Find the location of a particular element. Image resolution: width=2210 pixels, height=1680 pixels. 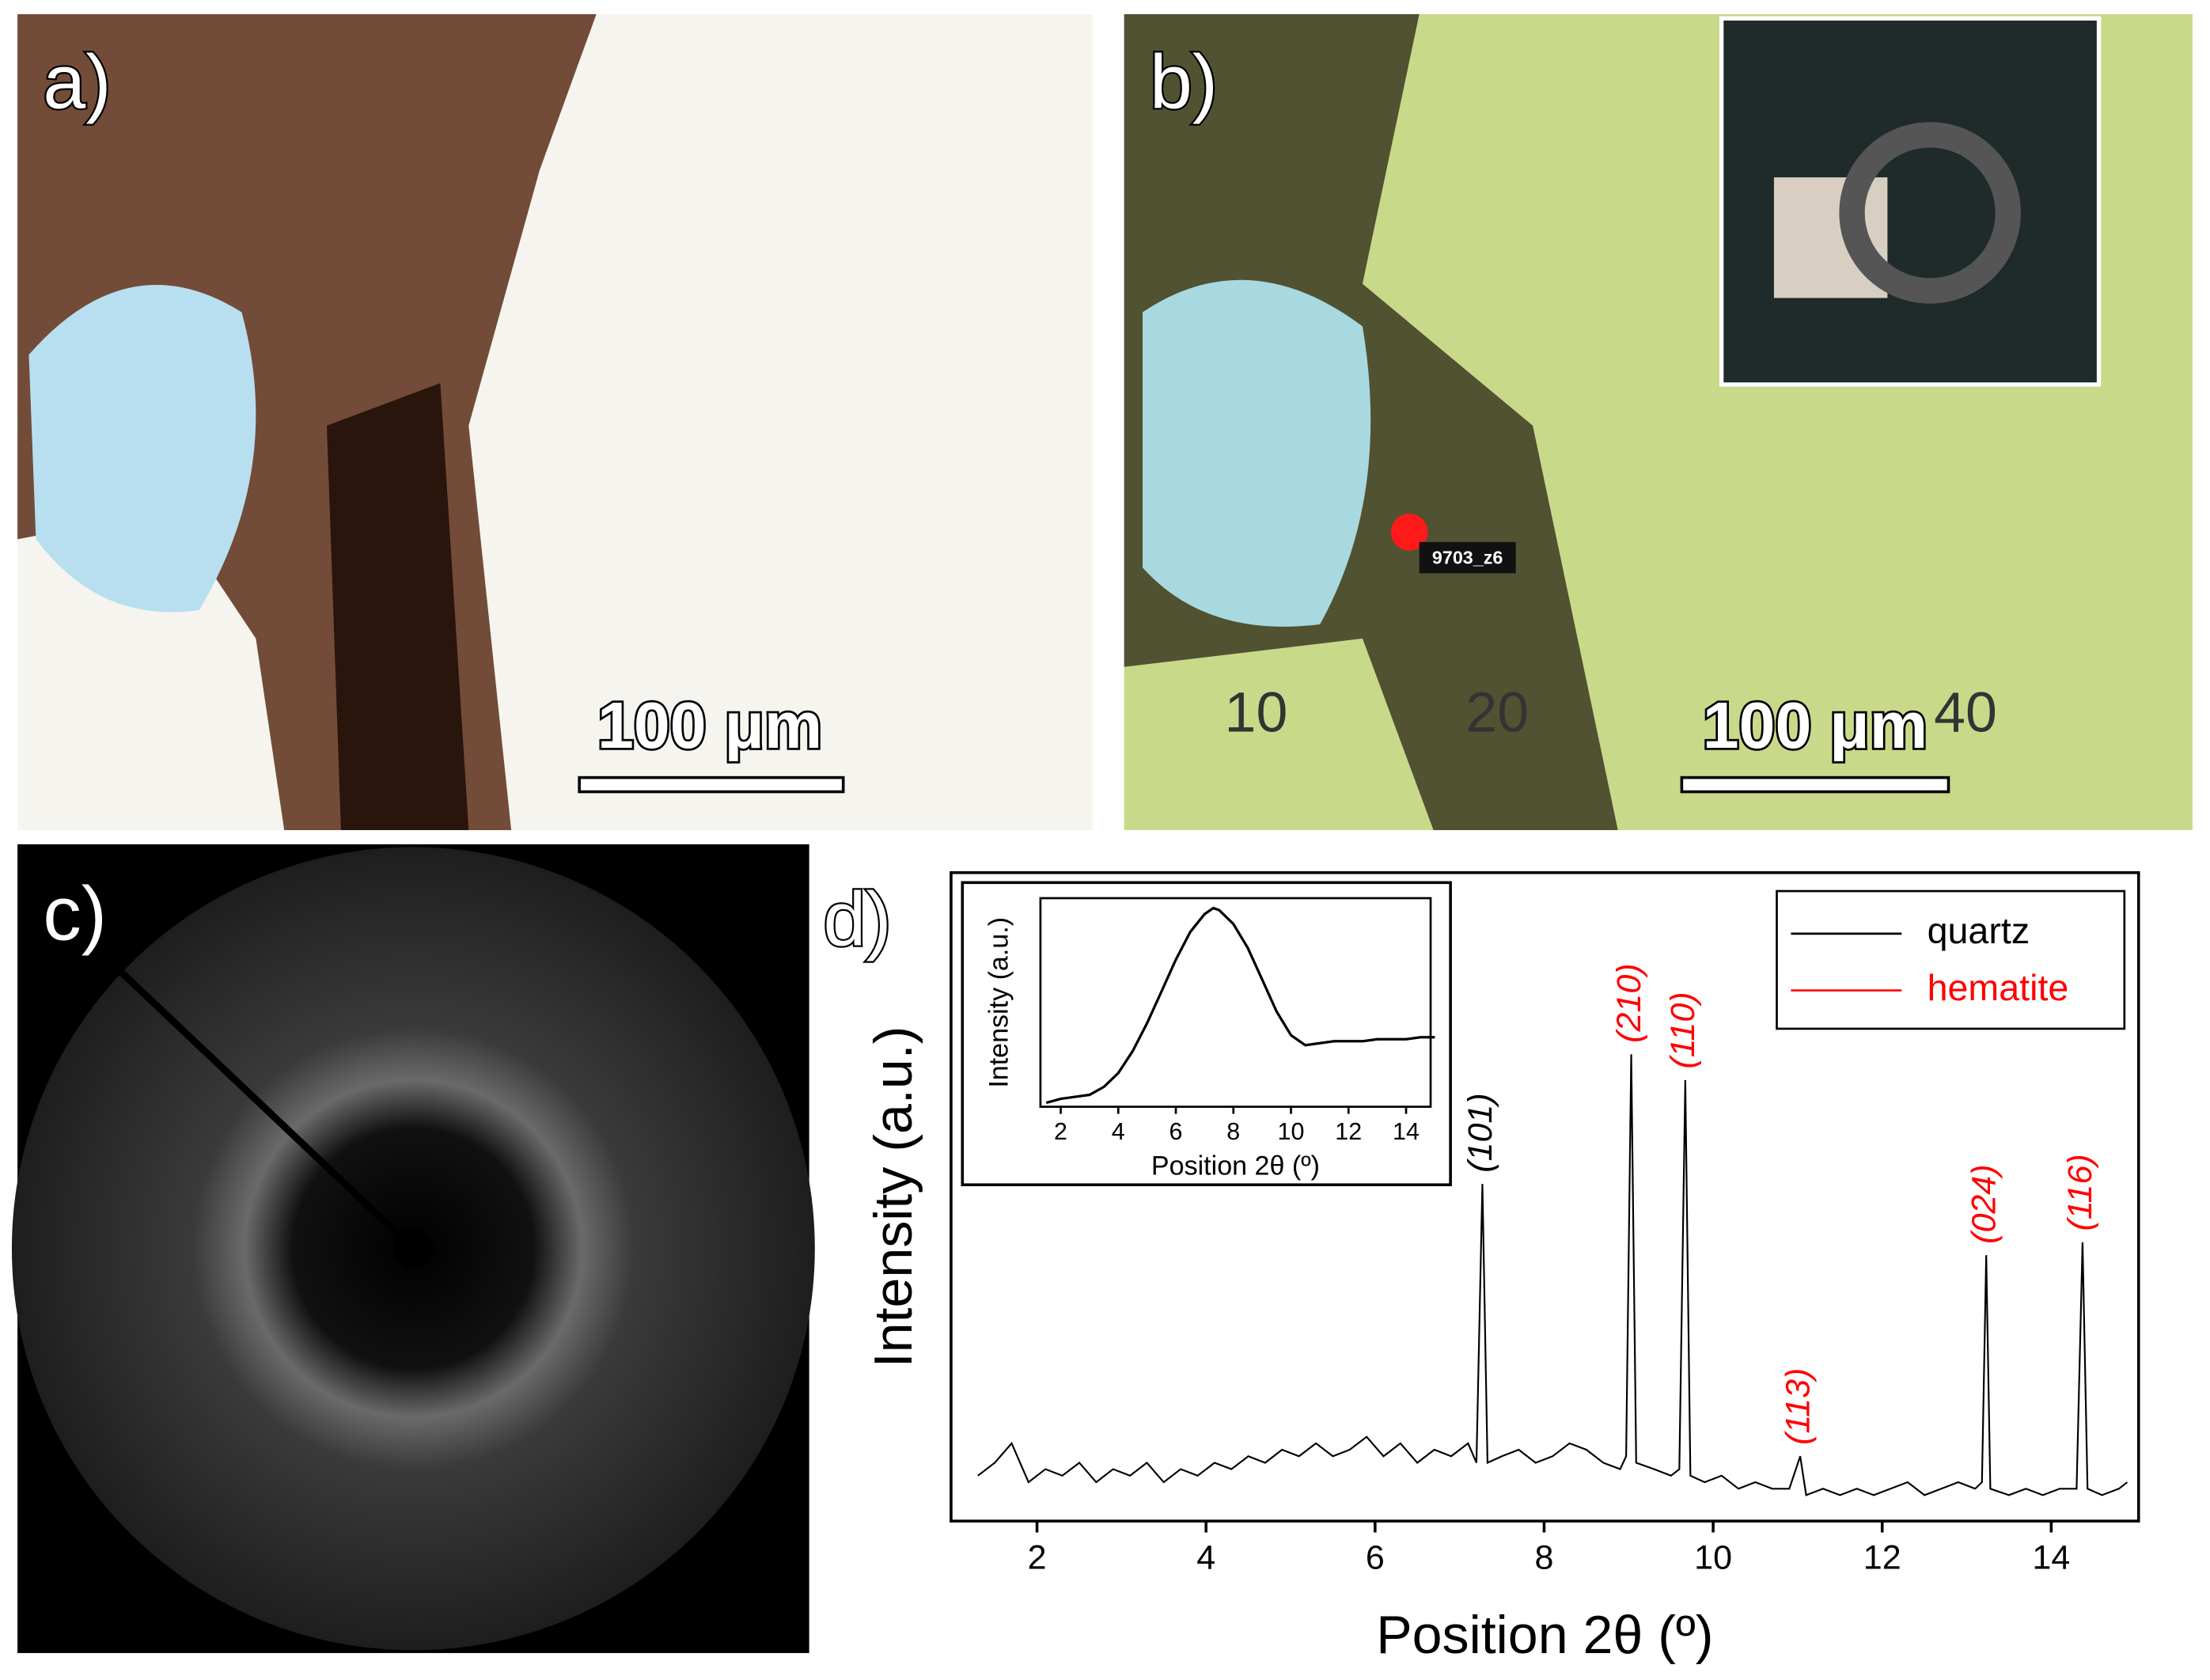

ruler-label: 10 is located at coordinates (1256, 712).